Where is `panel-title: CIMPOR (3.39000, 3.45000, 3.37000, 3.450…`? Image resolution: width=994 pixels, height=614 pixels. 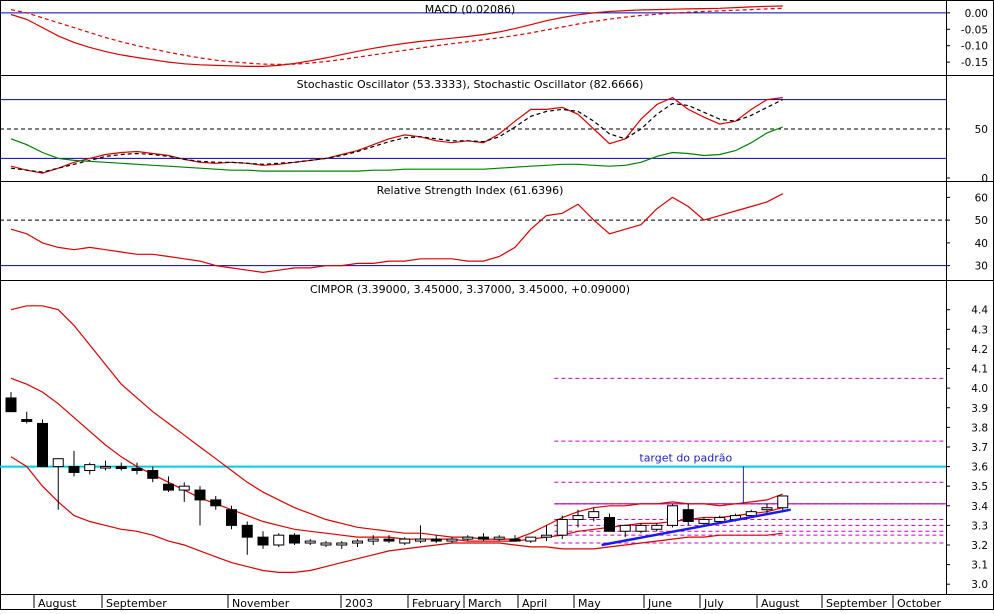 panel-title: CIMPOR (3.39000, 3.45000, 3.37000, 3.450… is located at coordinates (470, 289).